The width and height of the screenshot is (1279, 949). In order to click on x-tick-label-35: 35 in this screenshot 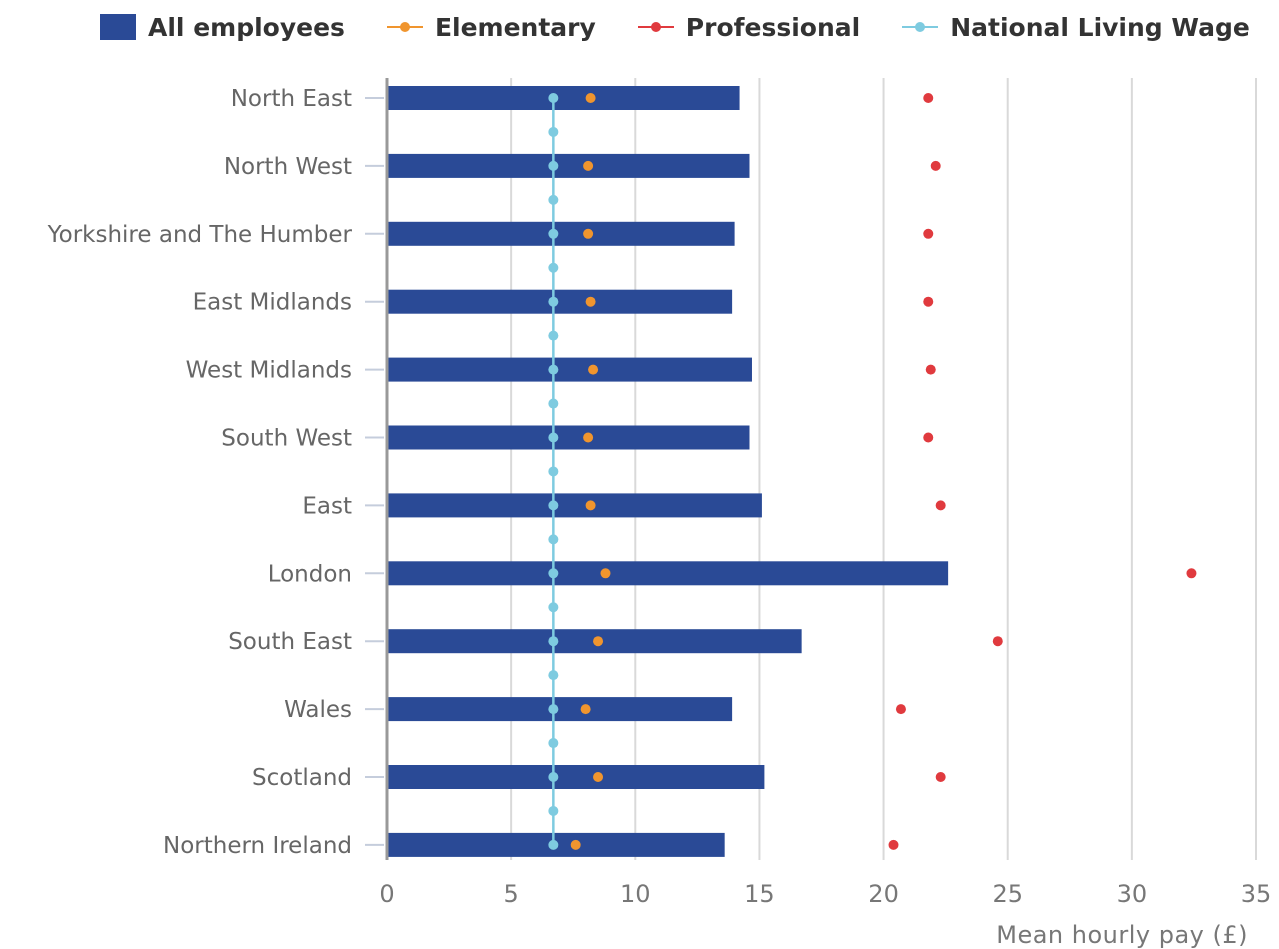, I will do `click(1256, 894)`.